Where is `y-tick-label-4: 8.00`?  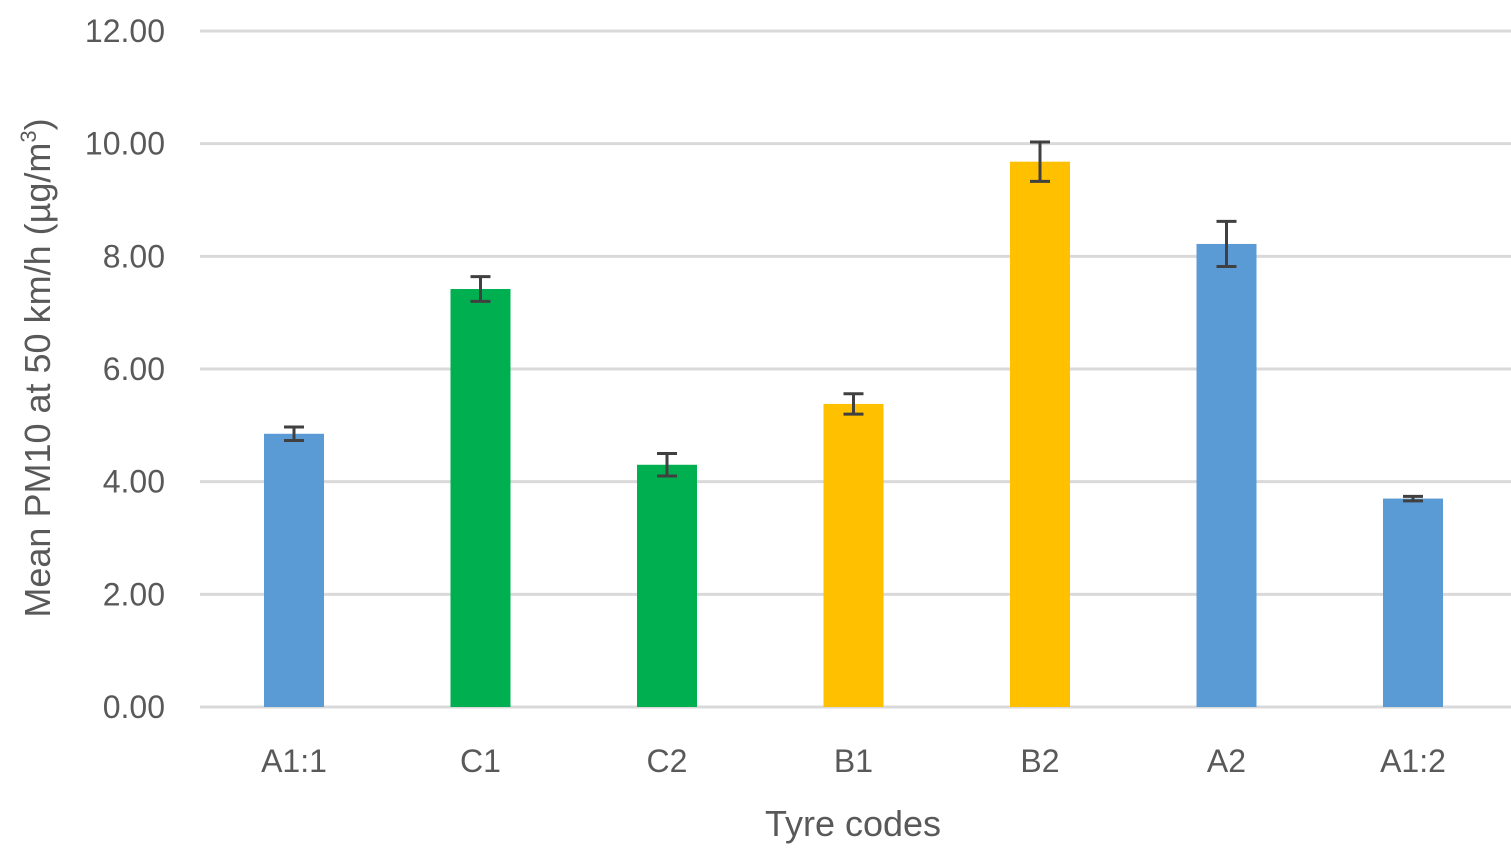 y-tick-label-4: 8.00 is located at coordinates (134, 256).